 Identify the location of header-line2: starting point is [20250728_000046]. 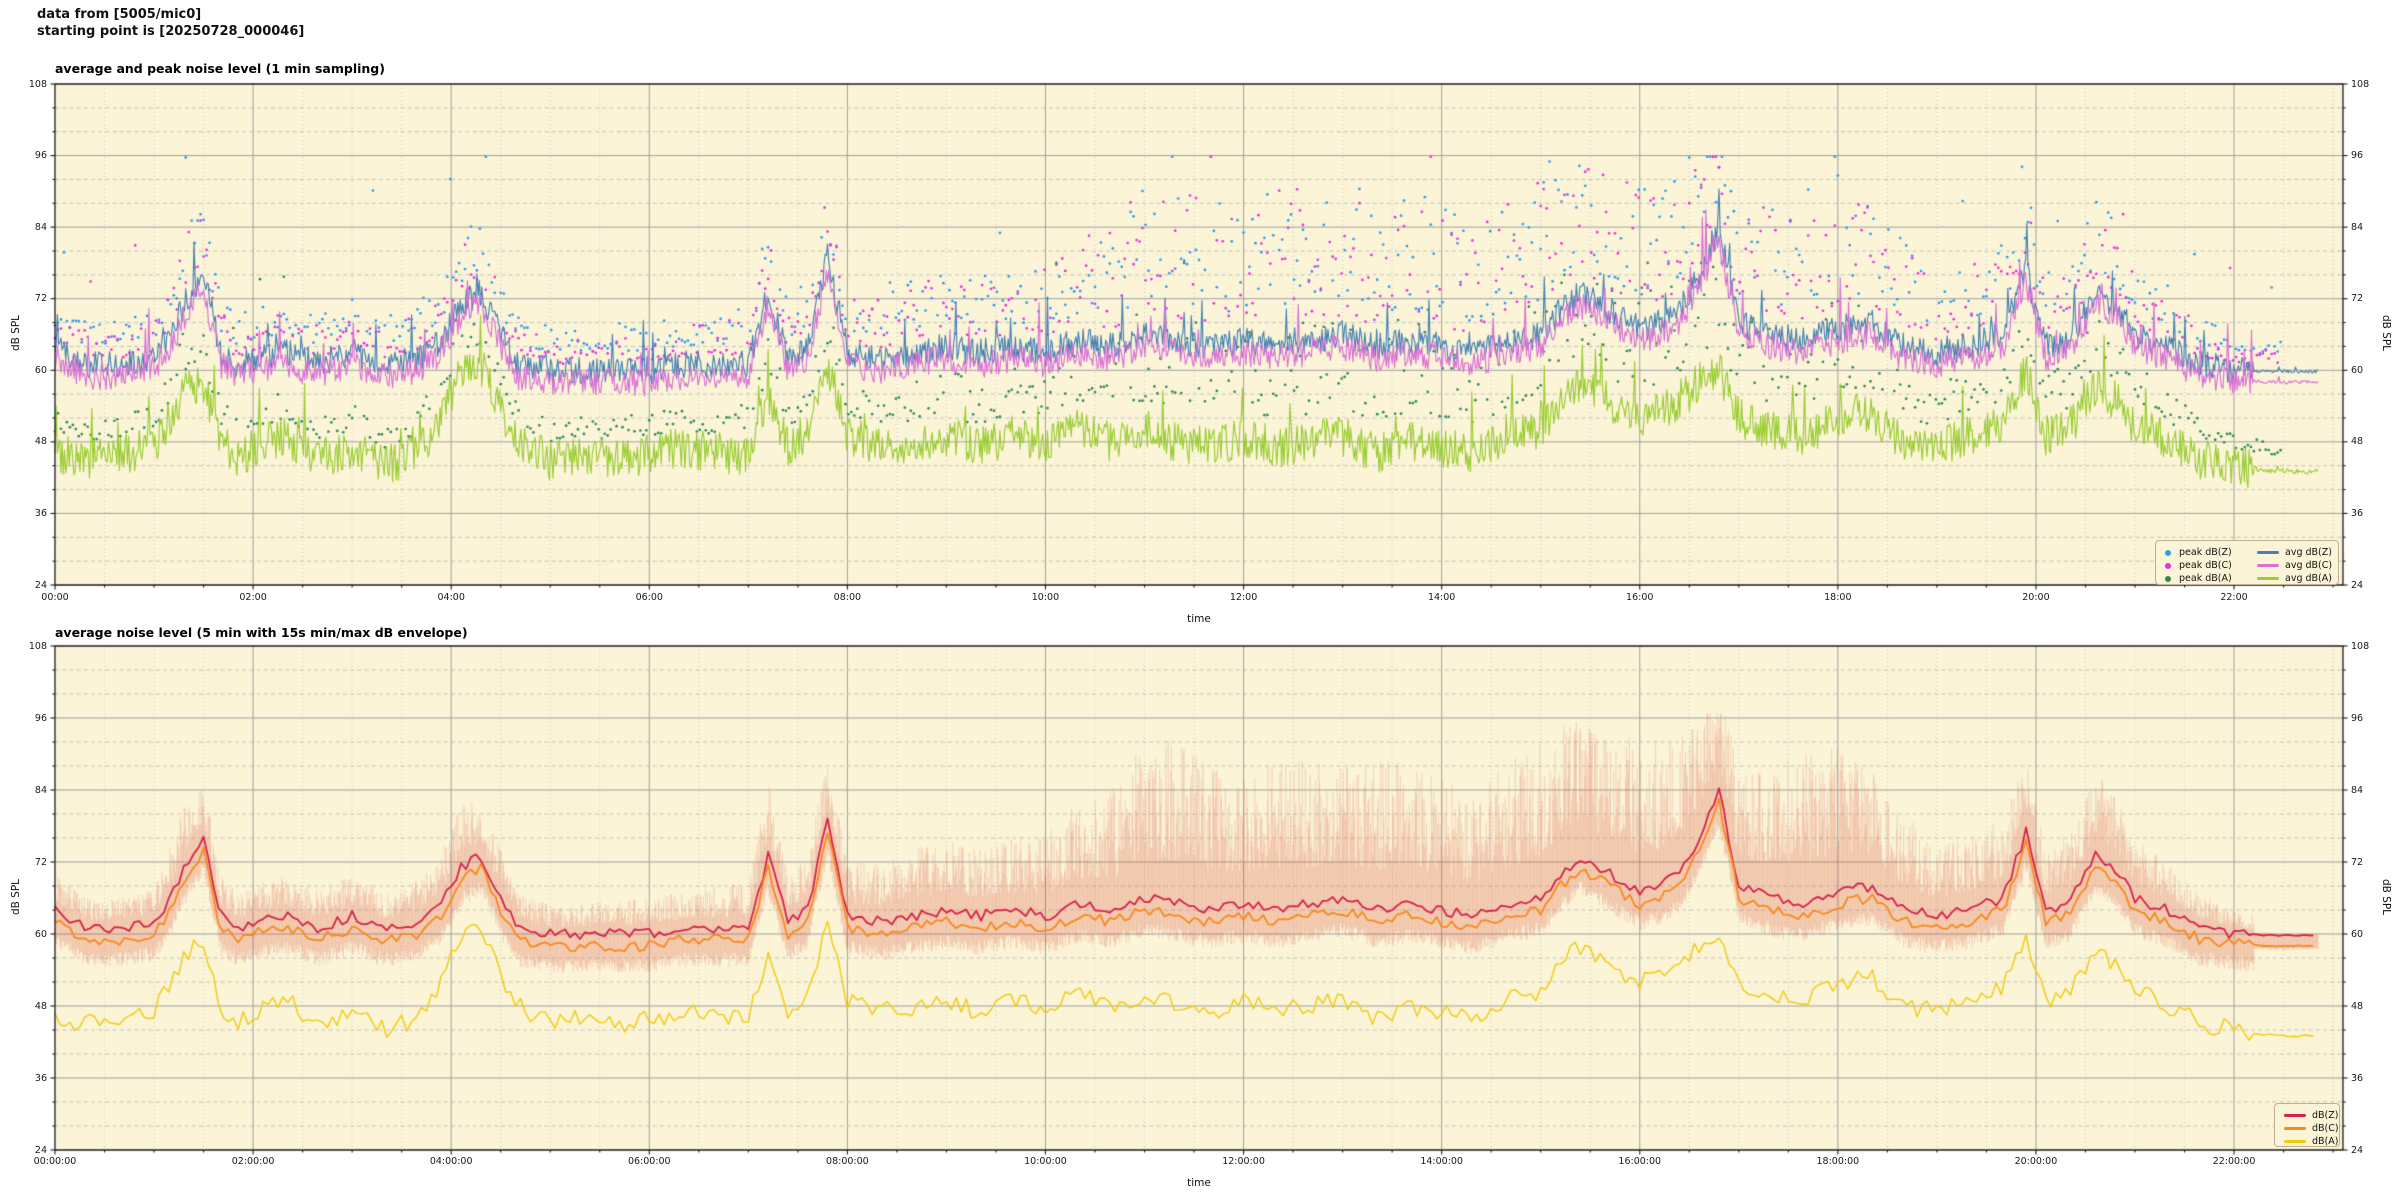
(171, 31).